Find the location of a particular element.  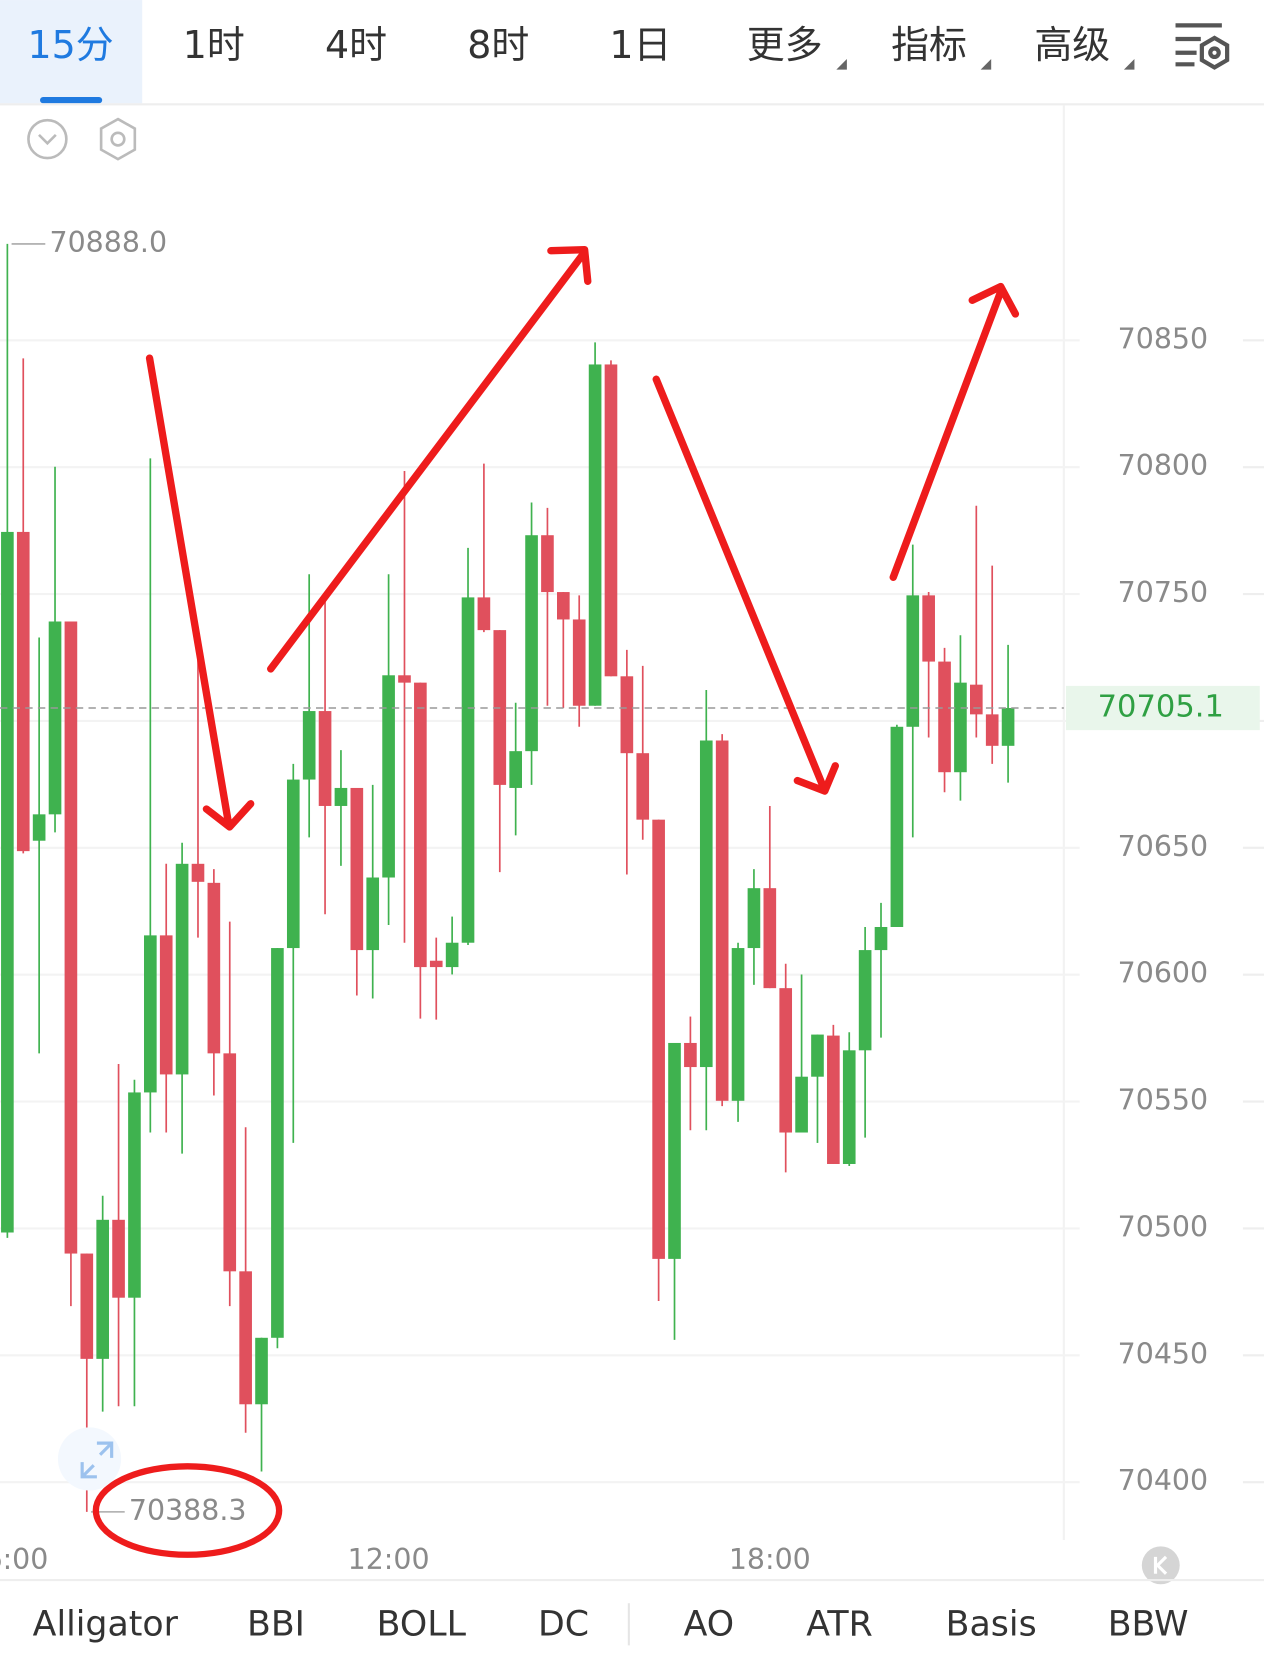

tab: 15分 is located at coordinates (71, 45).